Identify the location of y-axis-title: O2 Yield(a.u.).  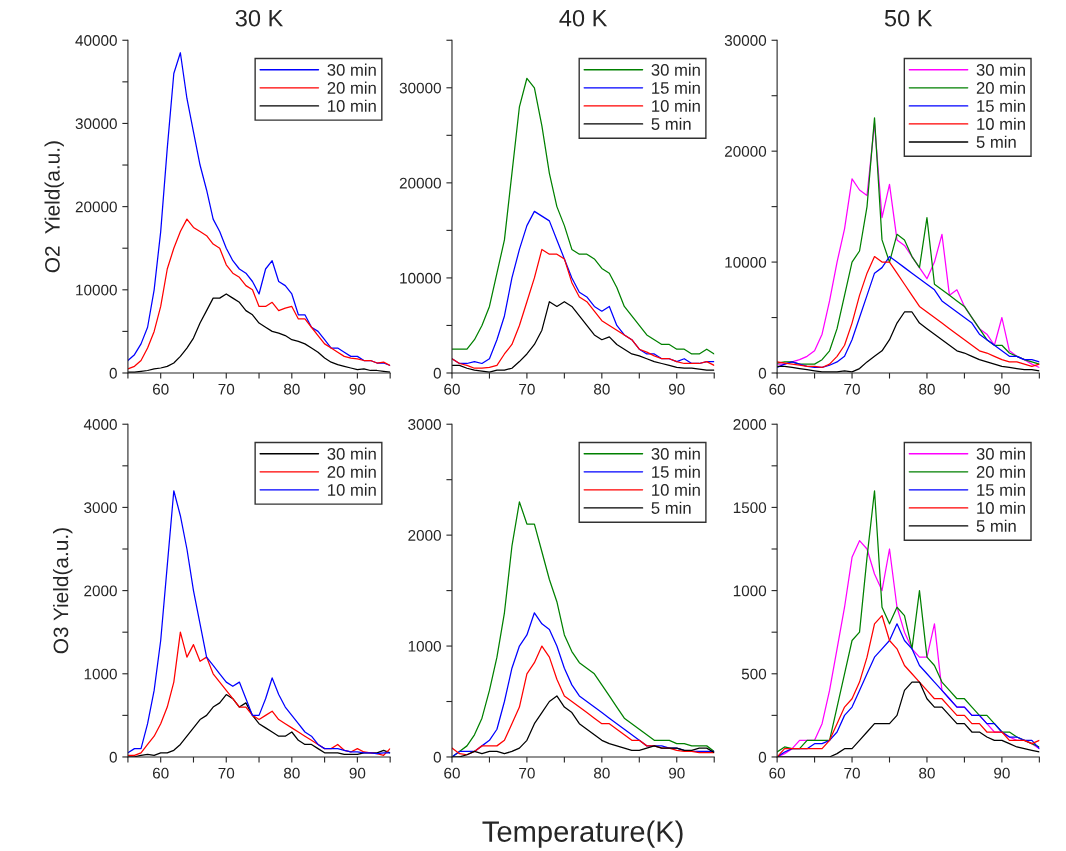
(54, 207).